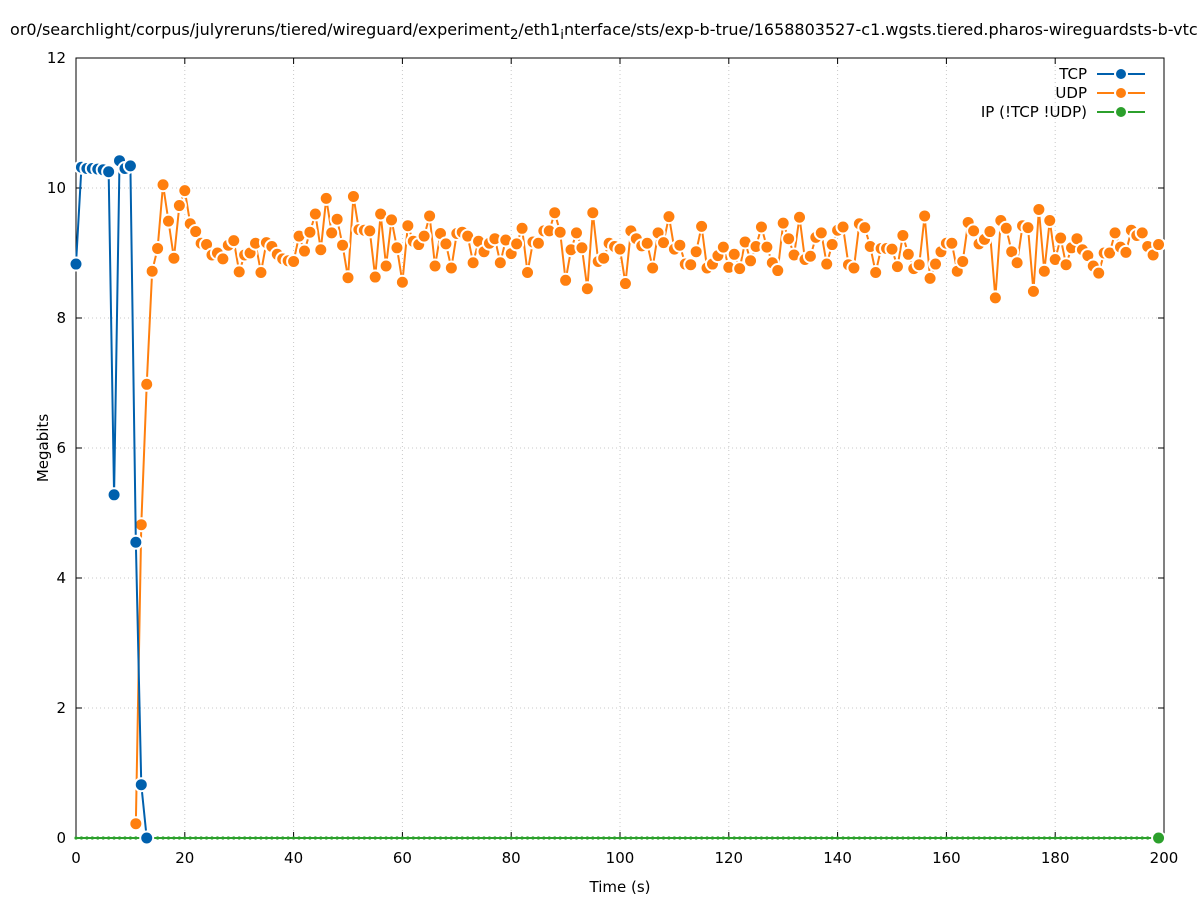  What do you see at coordinates (1121, 112) in the screenshot?
I see `legend-marker` at bounding box center [1121, 112].